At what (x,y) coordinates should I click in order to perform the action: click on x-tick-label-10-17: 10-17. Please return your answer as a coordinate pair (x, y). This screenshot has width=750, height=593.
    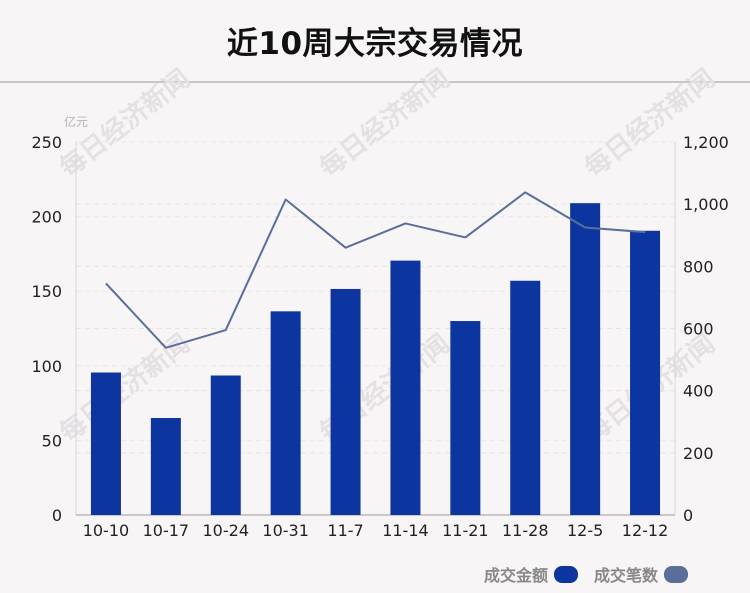
    Looking at the image, I should click on (166, 530).